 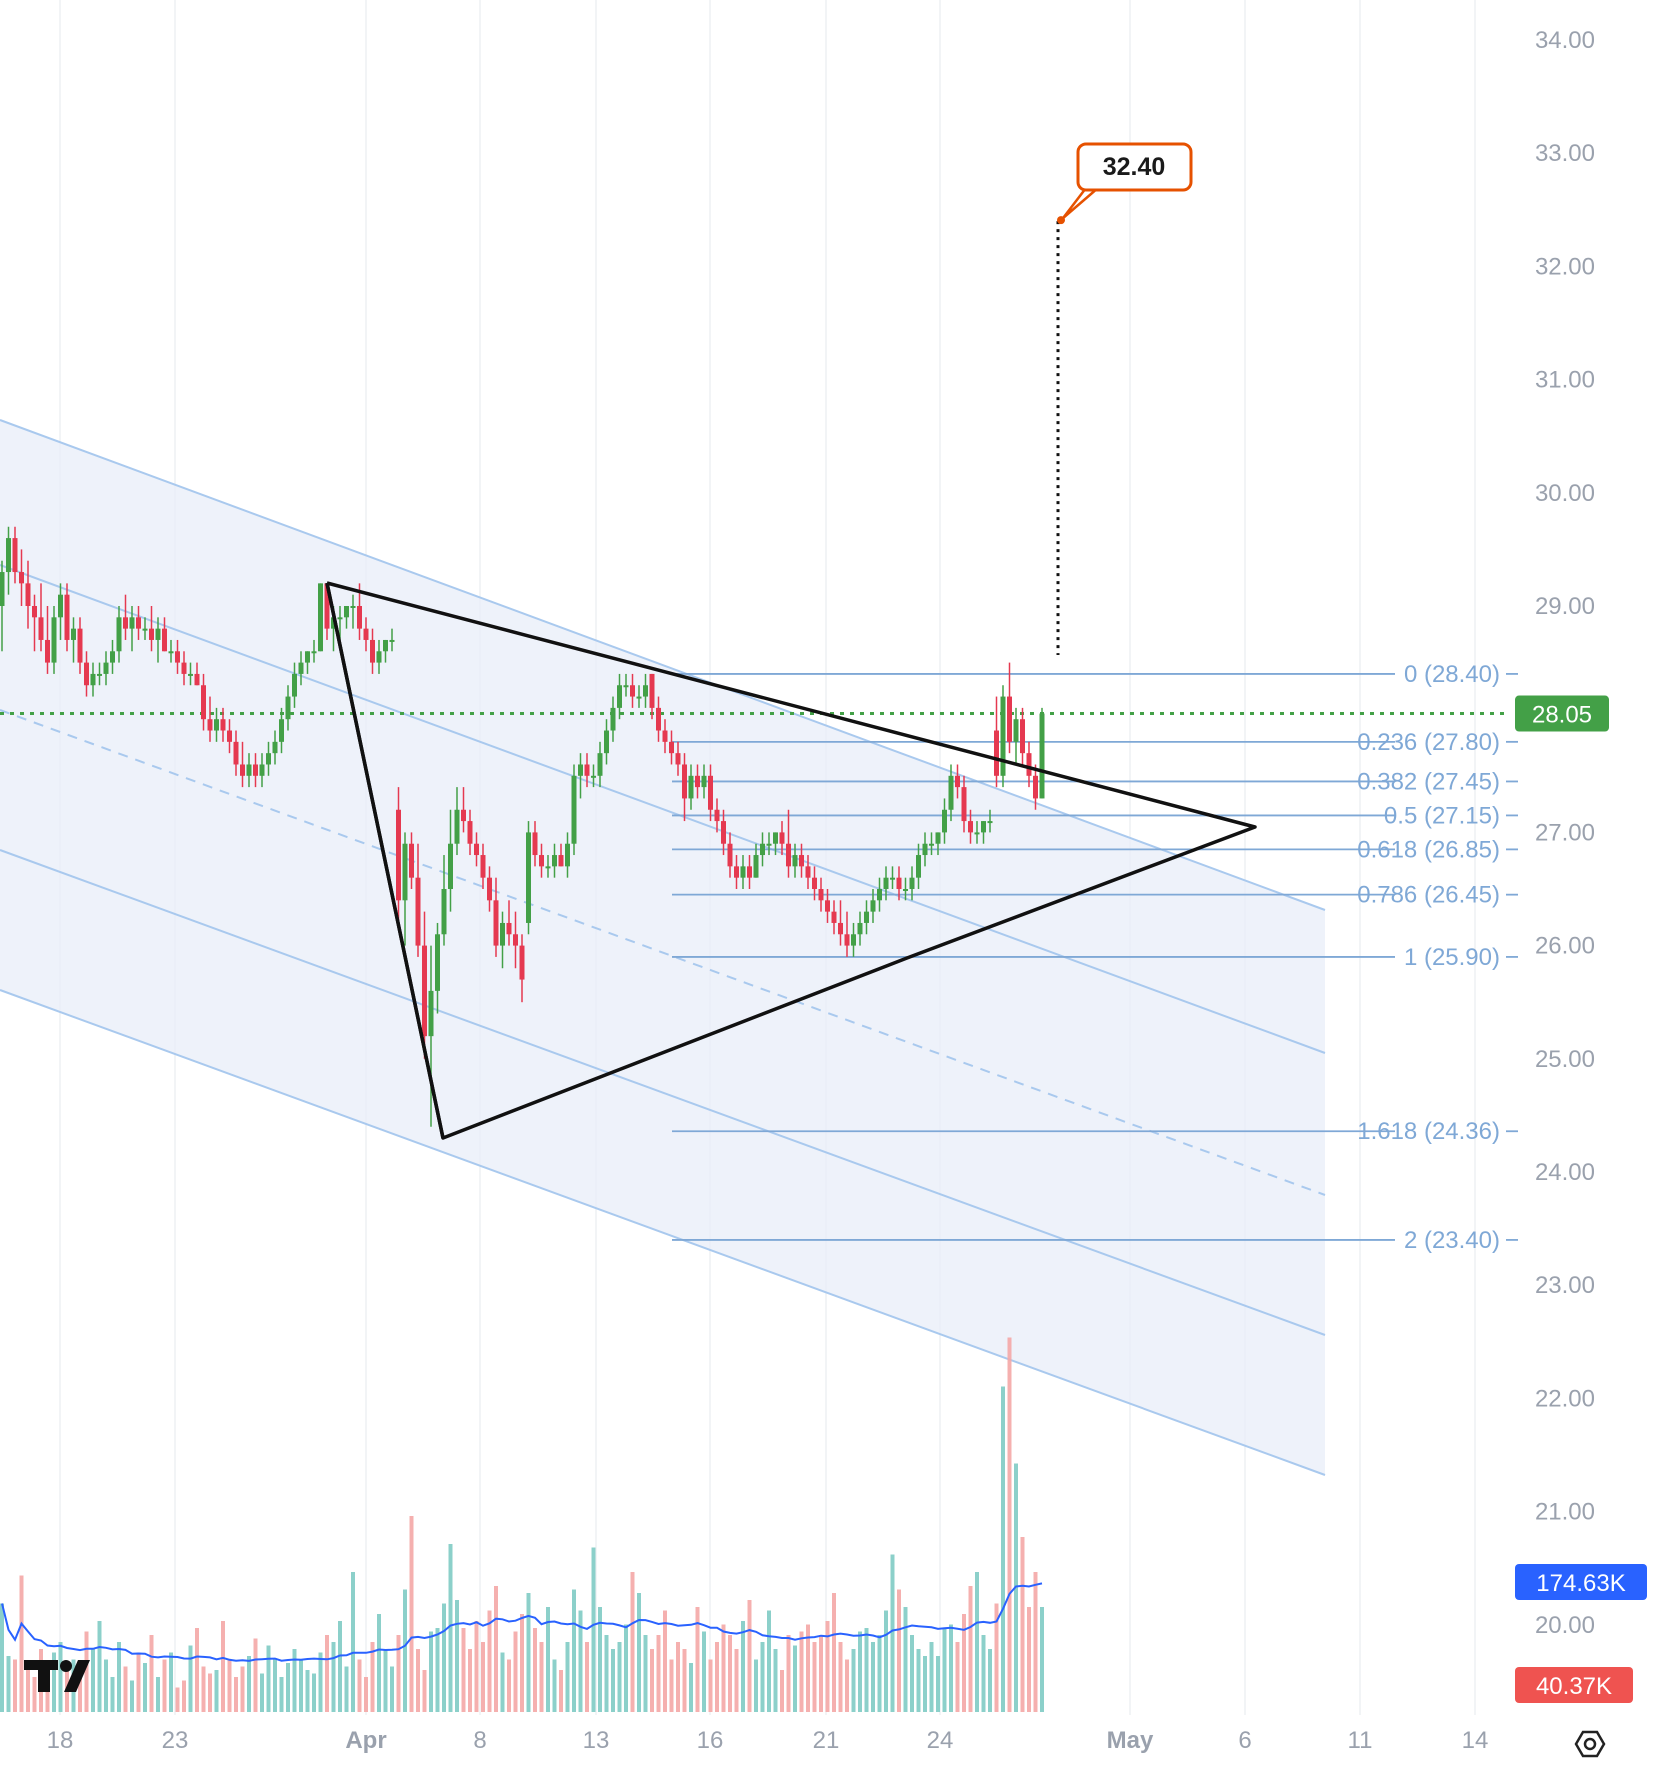 What do you see at coordinates (57, 1676) in the screenshot?
I see `tradingview-logo` at bounding box center [57, 1676].